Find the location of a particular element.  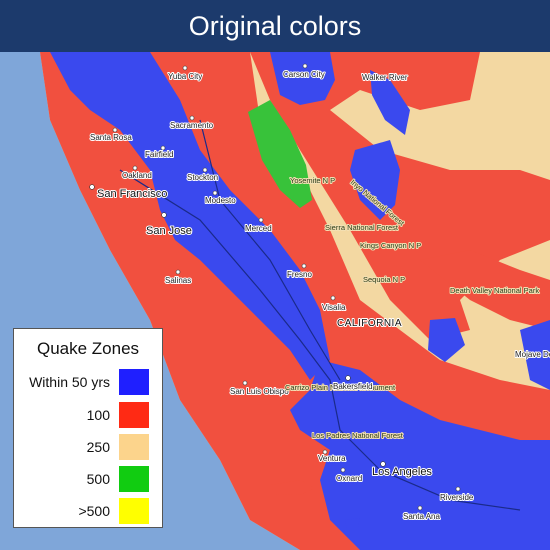

label-carrizo: Carrizo Plain National Monument is located at coordinates (340, 387).